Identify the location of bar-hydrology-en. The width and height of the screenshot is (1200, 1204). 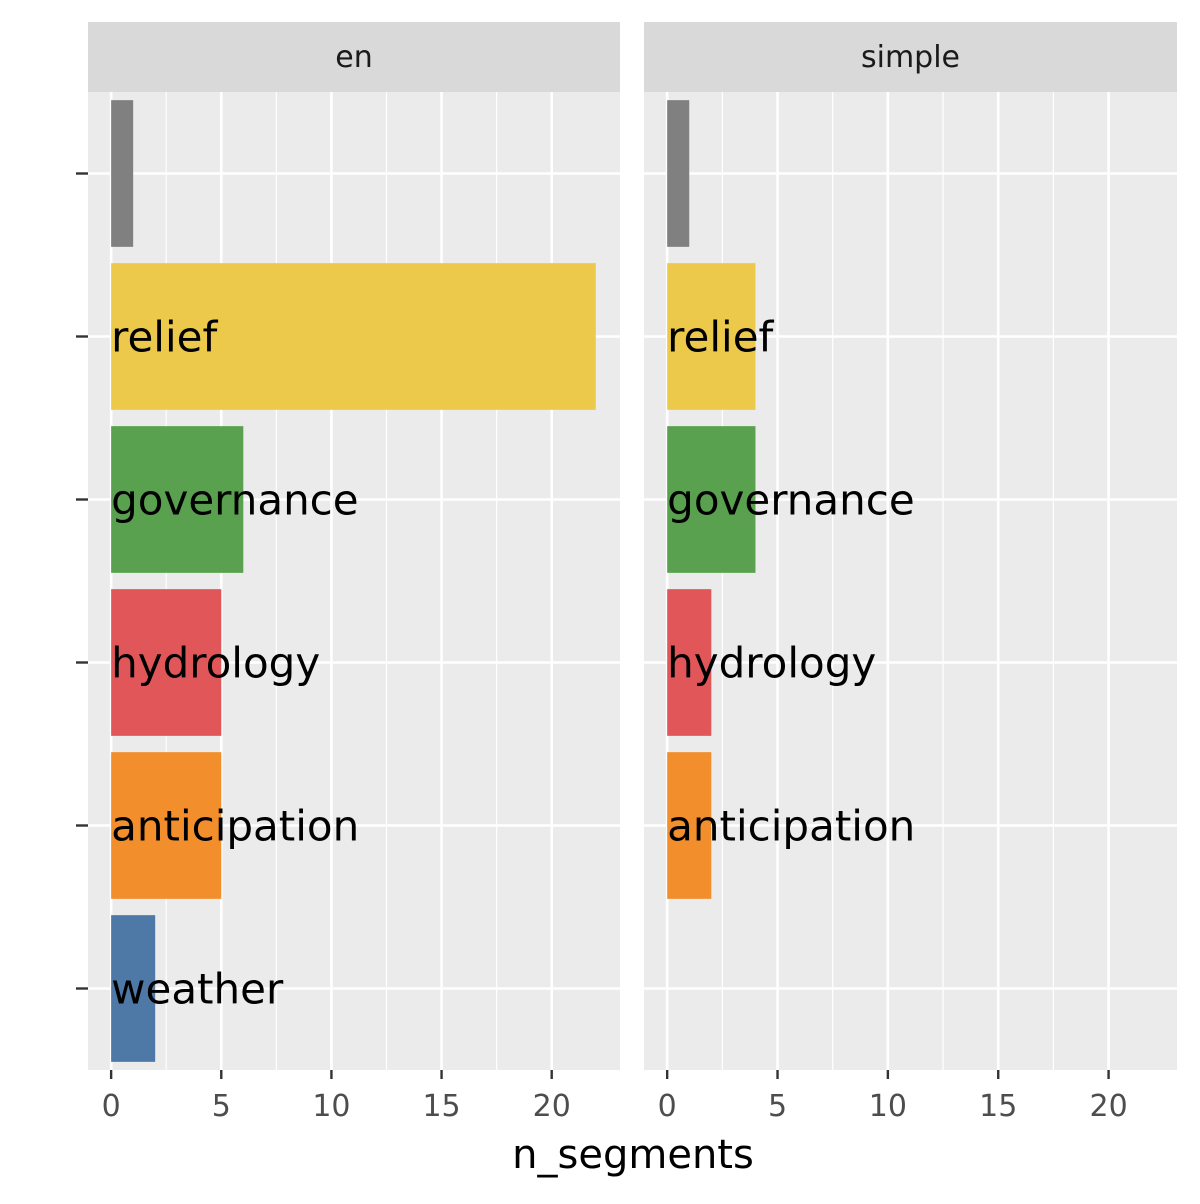
(166, 662).